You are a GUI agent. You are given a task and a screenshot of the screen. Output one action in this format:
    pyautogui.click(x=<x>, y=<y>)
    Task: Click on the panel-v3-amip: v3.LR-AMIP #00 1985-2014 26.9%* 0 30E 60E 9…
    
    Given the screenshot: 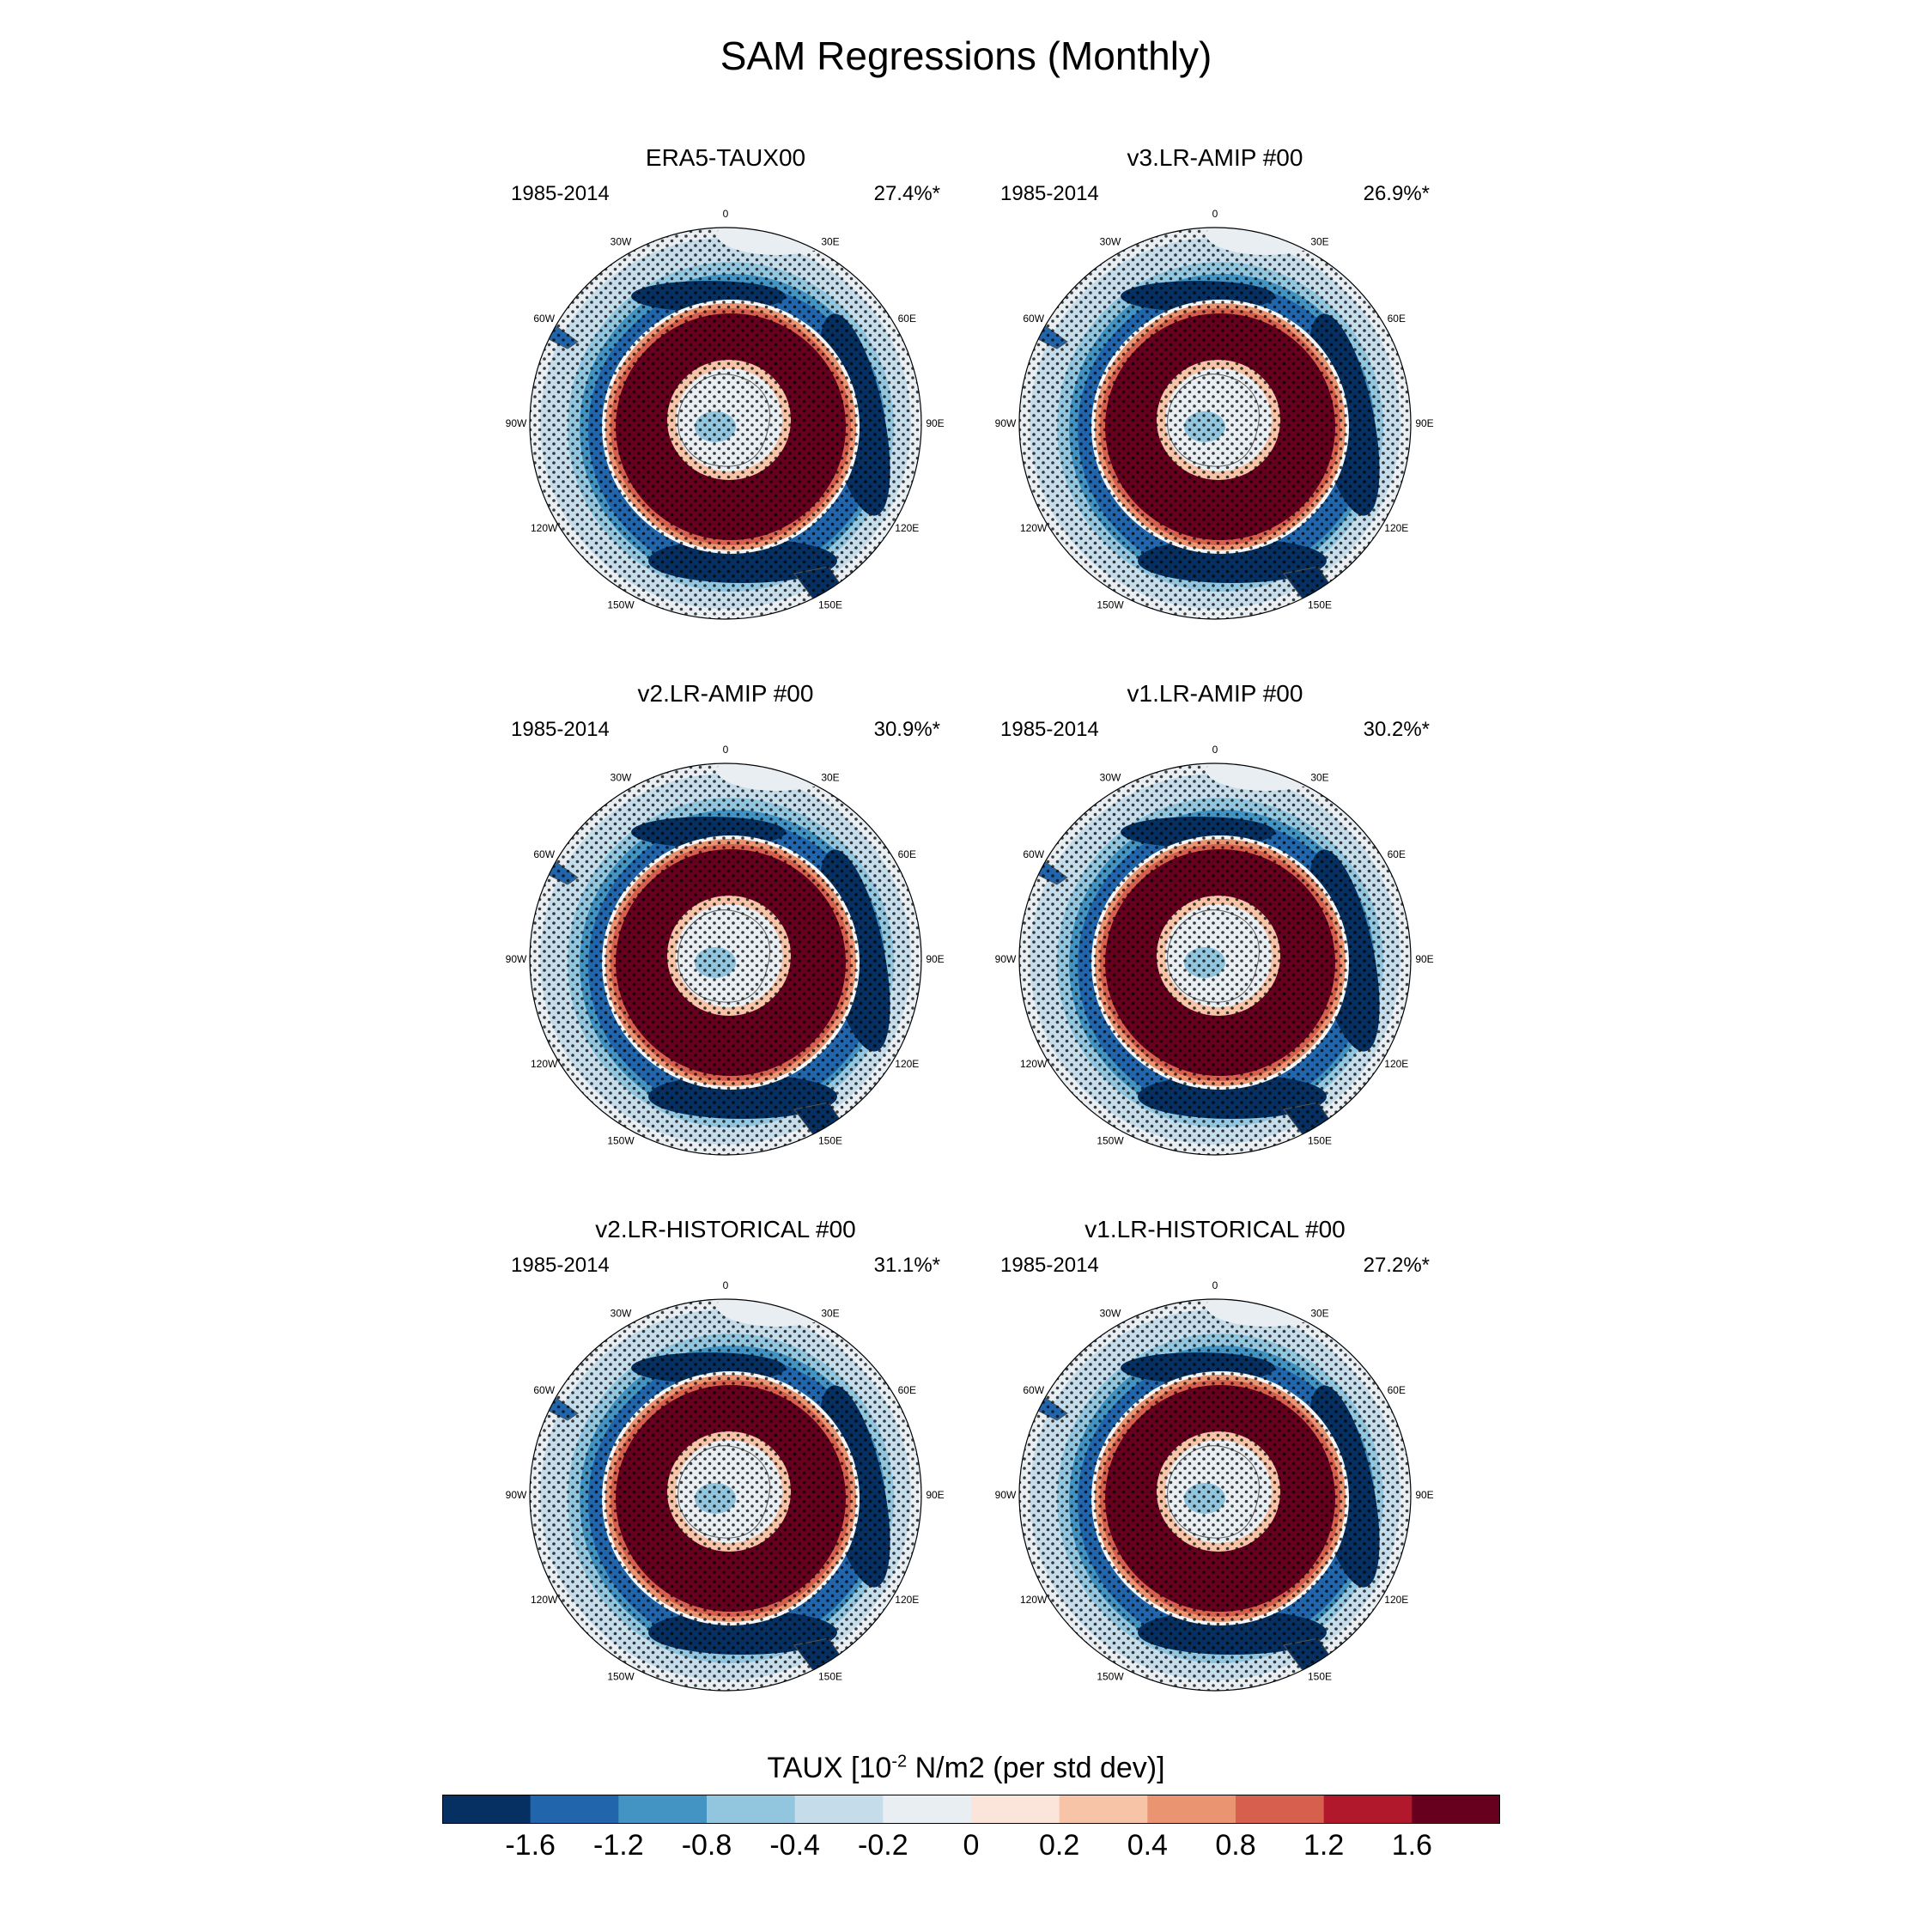 What is the action you would take?
    pyautogui.click(x=1215, y=385)
    